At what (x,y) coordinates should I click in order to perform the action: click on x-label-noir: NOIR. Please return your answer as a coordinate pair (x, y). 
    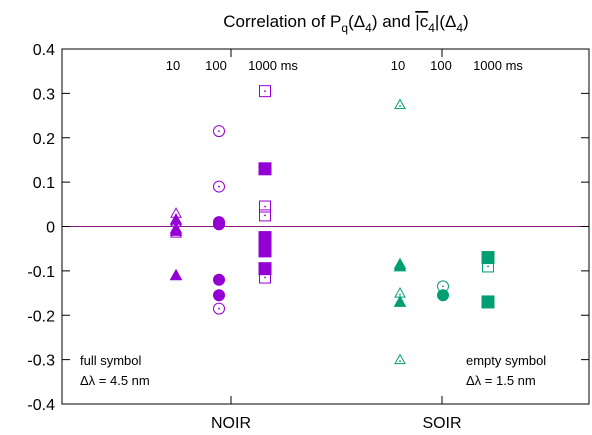
    Looking at the image, I should click on (231, 423).